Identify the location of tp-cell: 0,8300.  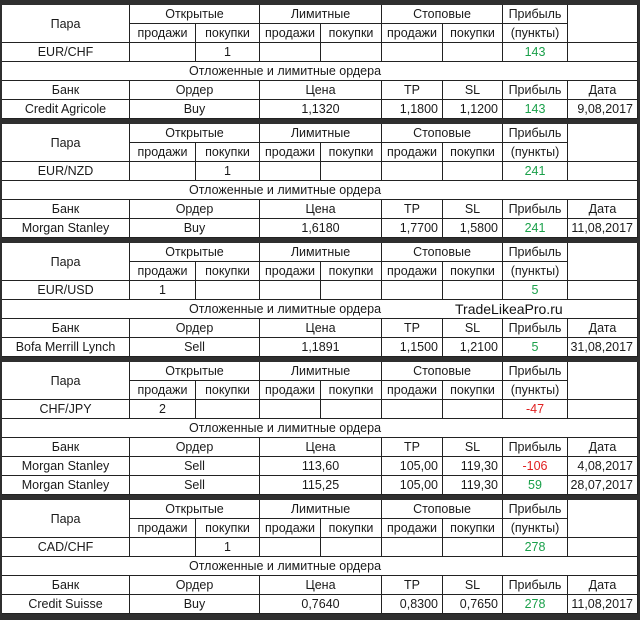
(412, 604).